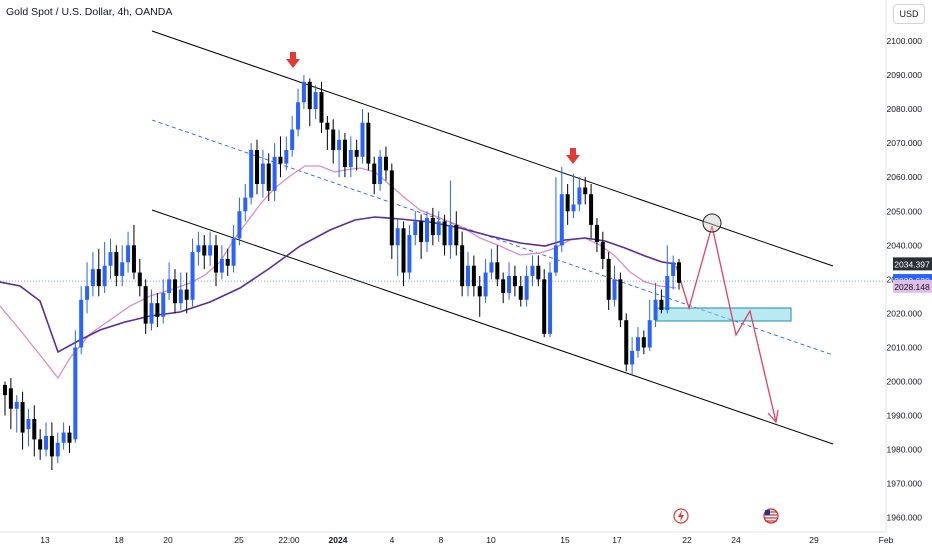 This screenshot has width=932, height=550. What do you see at coordinates (573, 156) in the screenshot?
I see `down-arrow-marker` at bounding box center [573, 156].